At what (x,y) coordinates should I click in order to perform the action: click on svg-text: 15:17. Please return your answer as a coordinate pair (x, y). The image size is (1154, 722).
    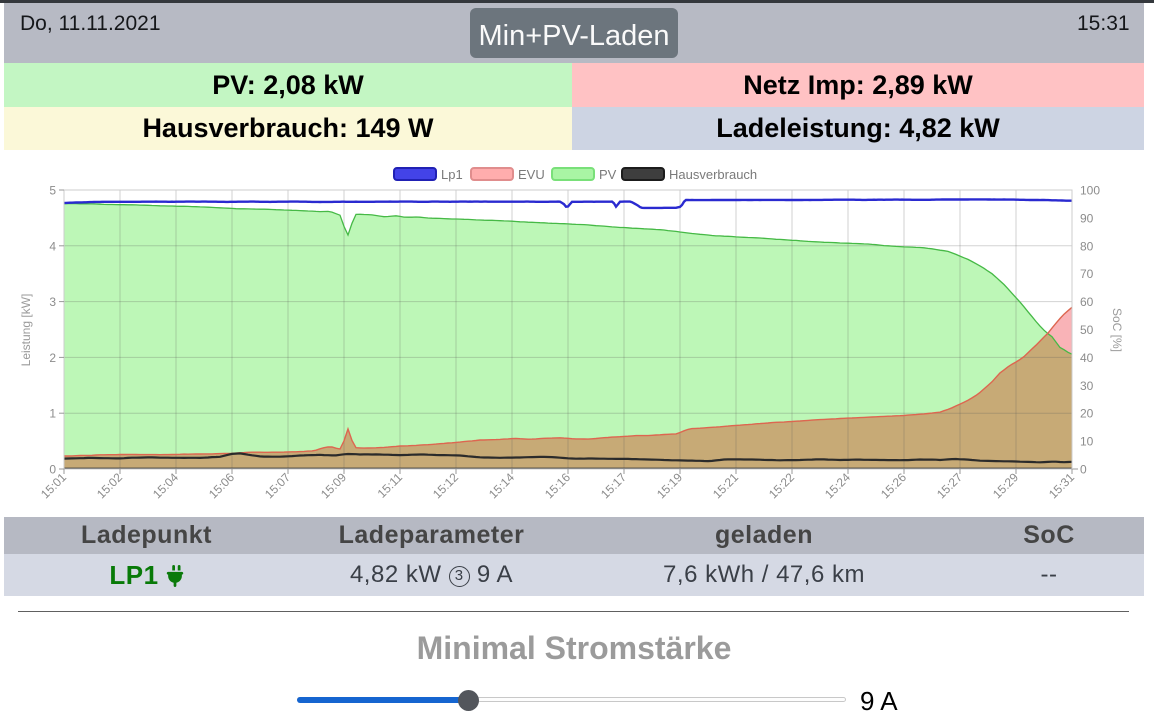
    Looking at the image, I should click on (613, 485).